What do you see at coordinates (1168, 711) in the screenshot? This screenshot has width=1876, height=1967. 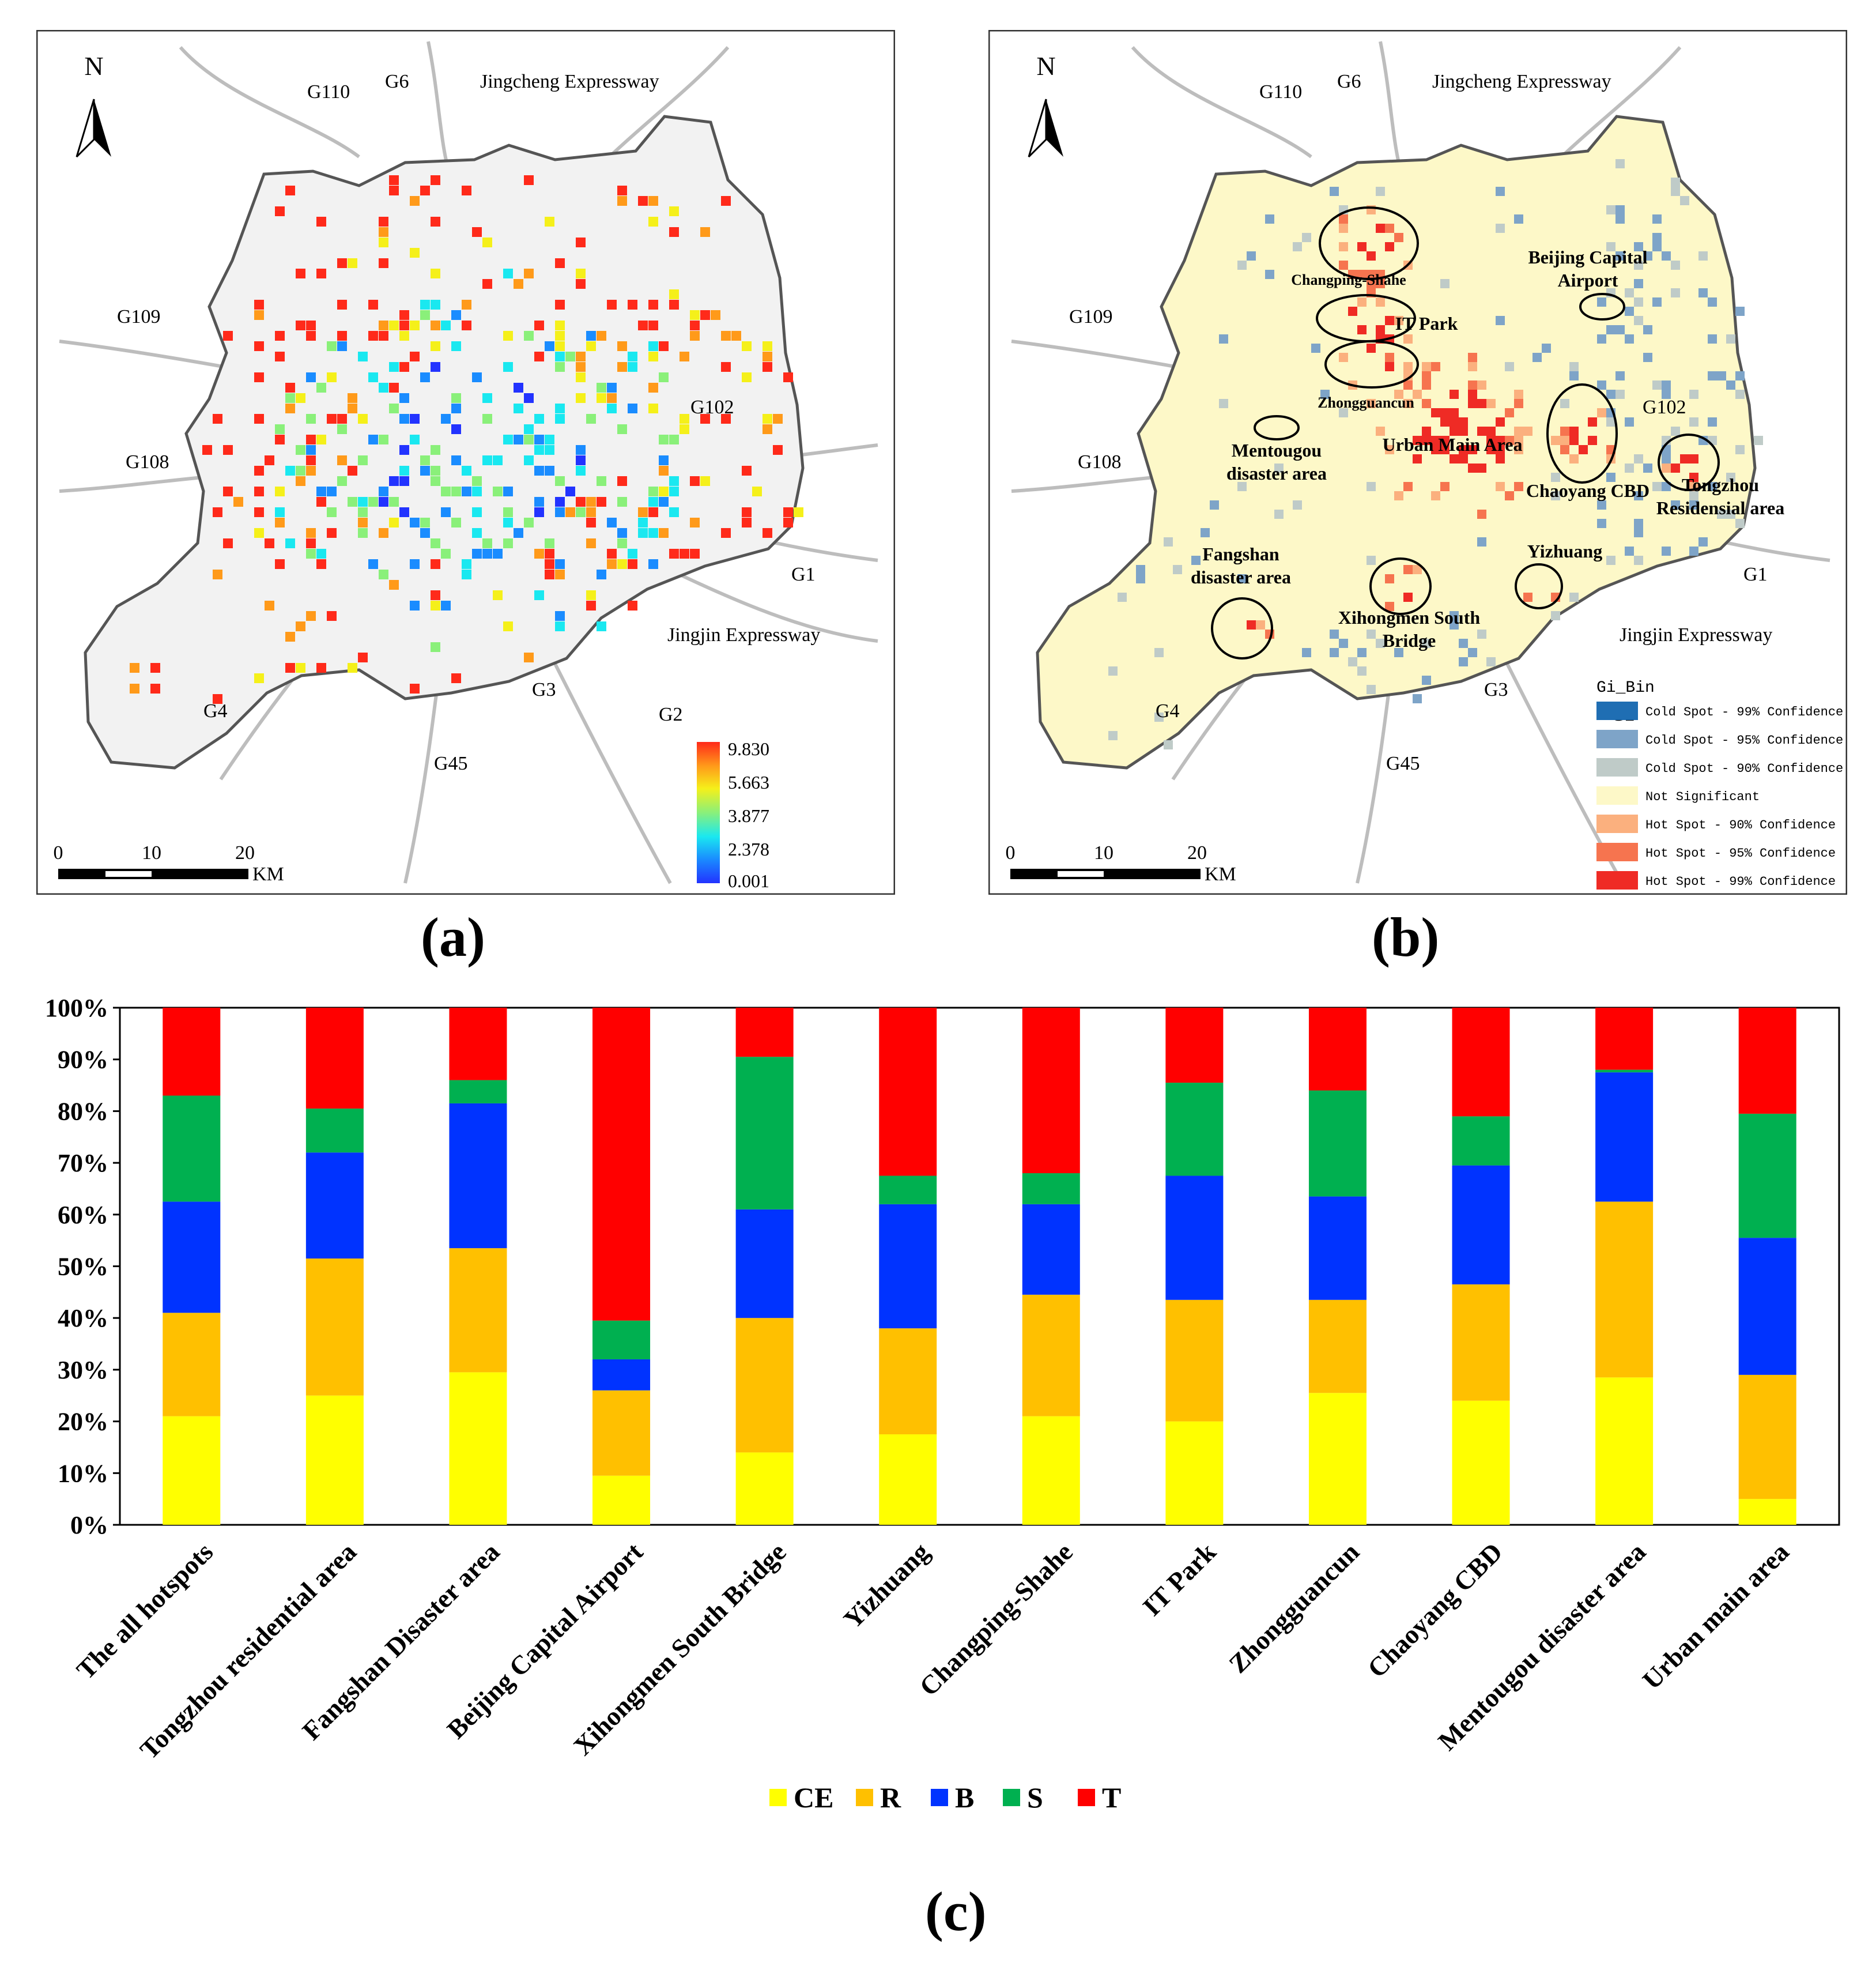 I see `road-label: G4` at bounding box center [1168, 711].